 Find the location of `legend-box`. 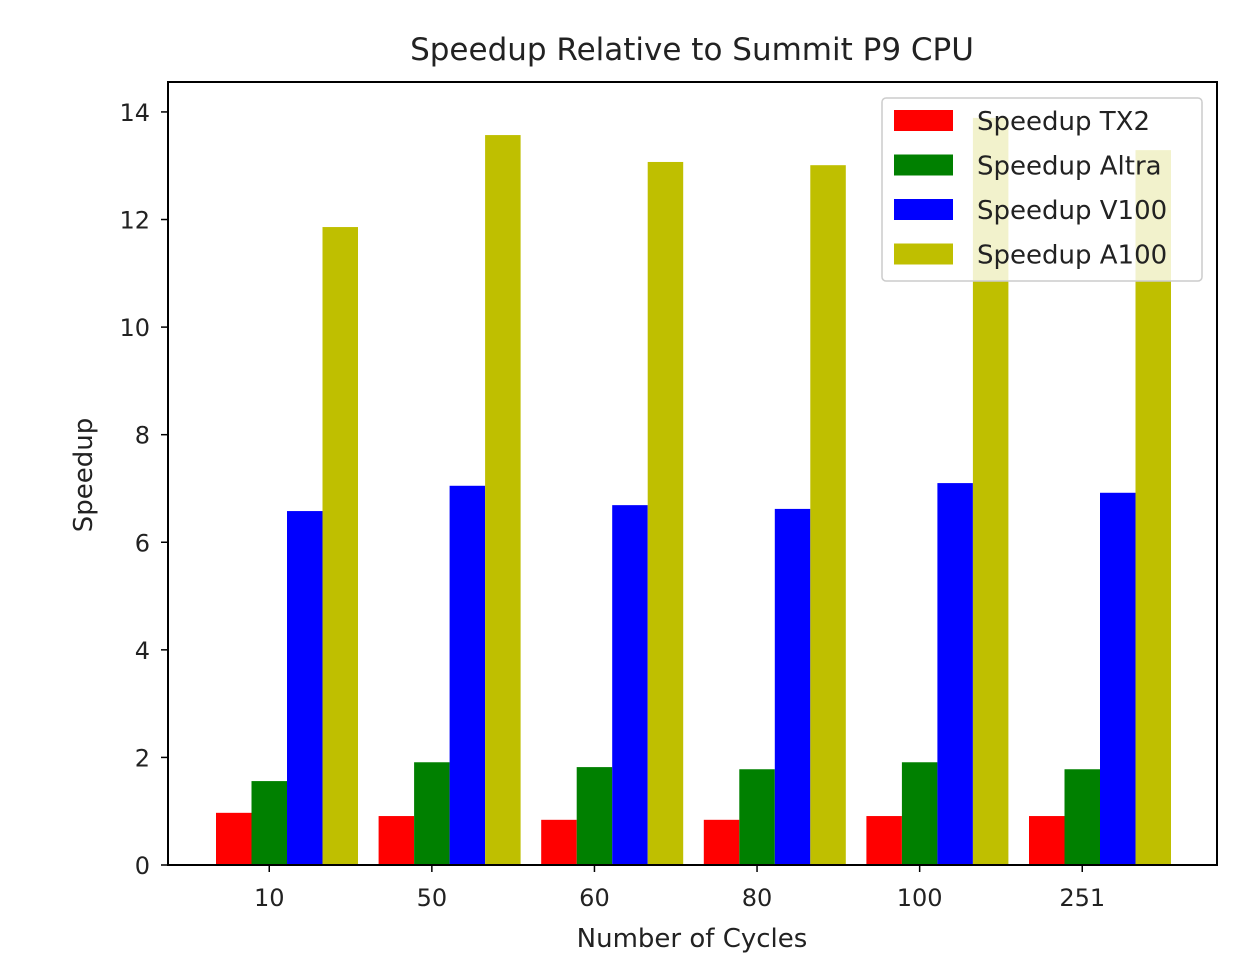

legend-box is located at coordinates (1042, 189).